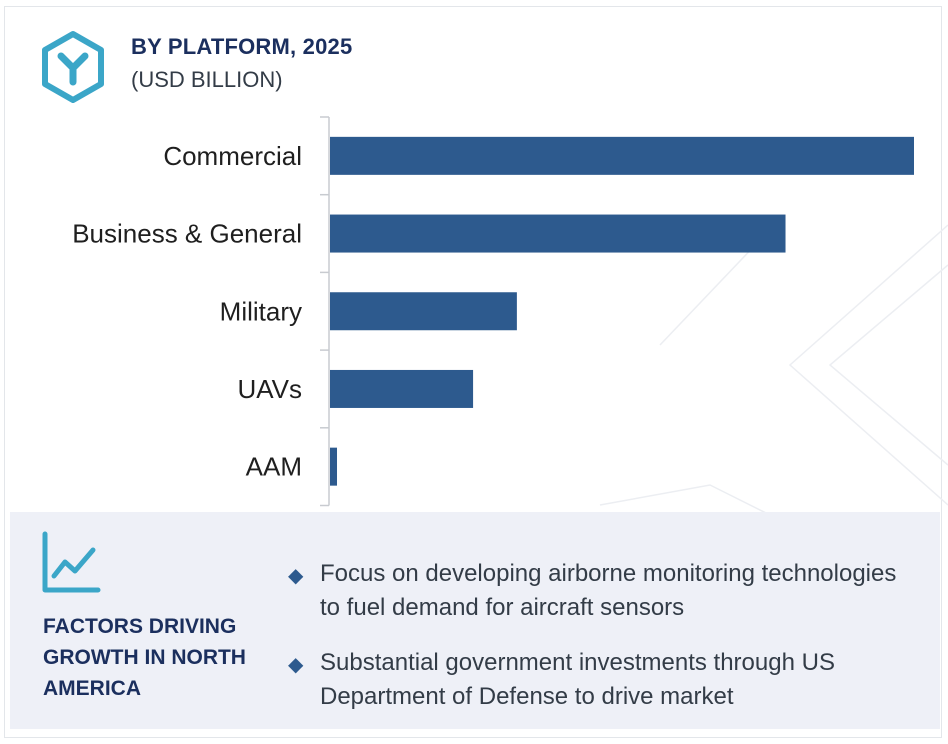  What do you see at coordinates (402, 388) in the screenshot?
I see `bar-uavs` at bounding box center [402, 388].